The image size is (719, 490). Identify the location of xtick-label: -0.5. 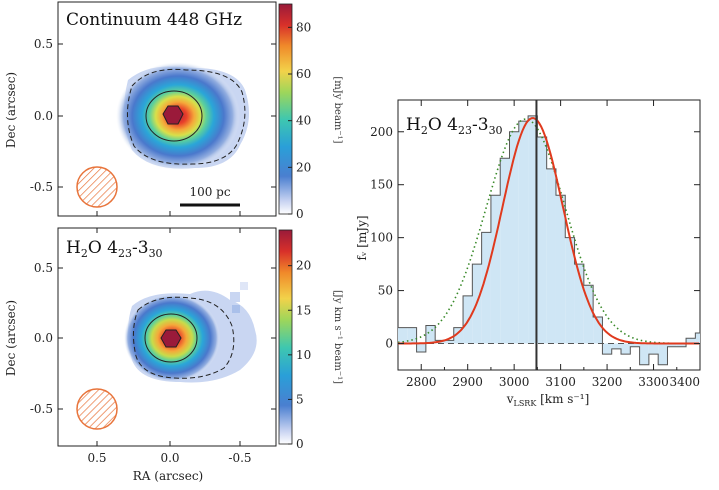
(239, 458).